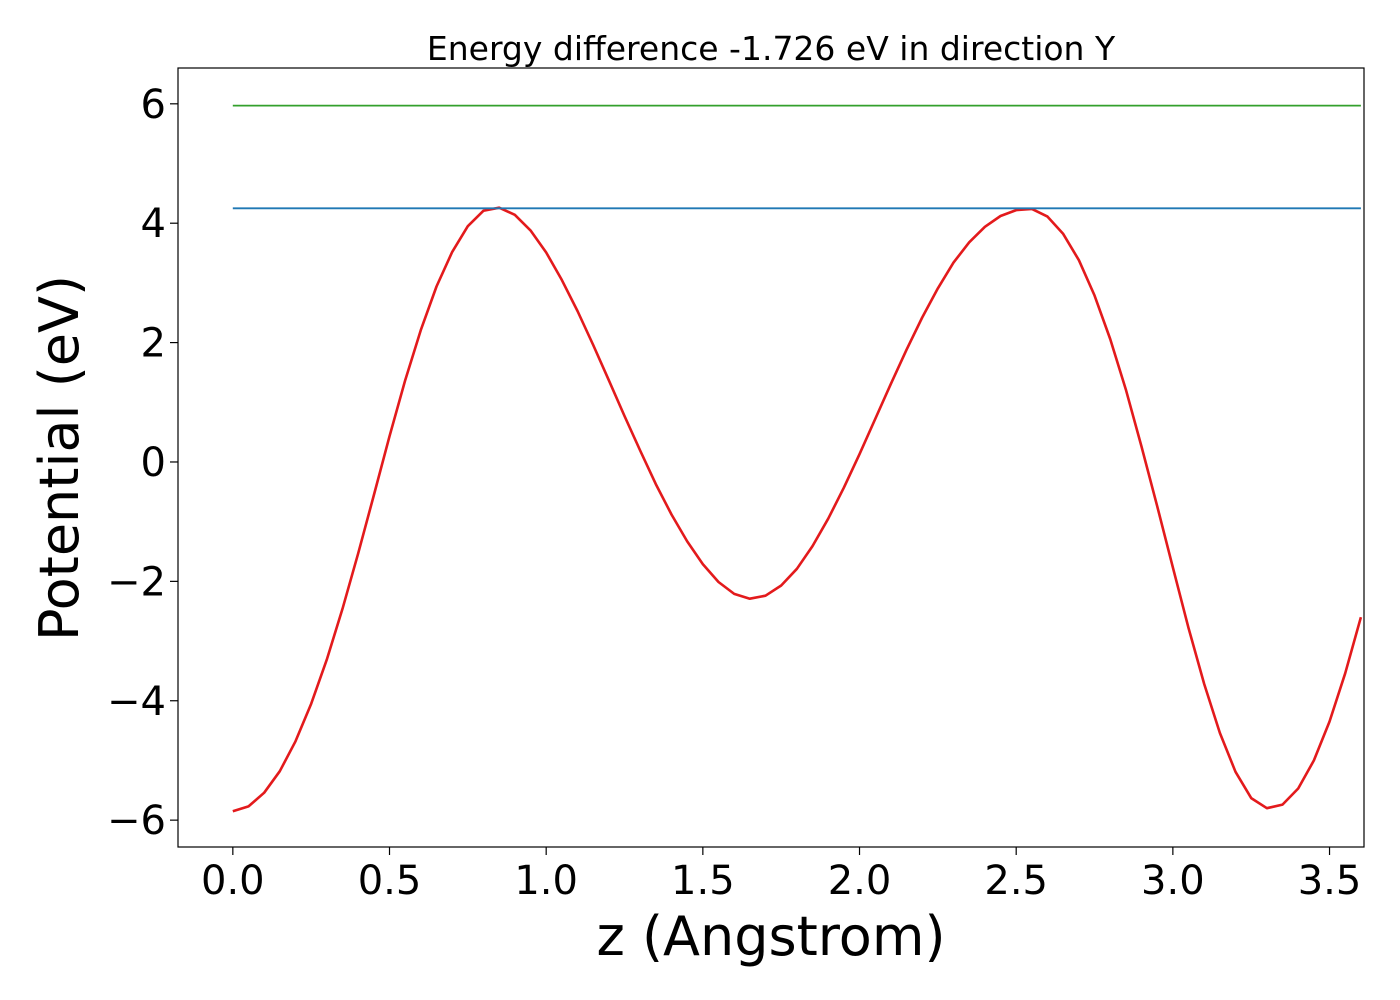 The image size is (1400, 1000). What do you see at coordinates (860, 881) in the screenshot?
I see `x-tick-label: 2.0` at bounding box center [860, 881].